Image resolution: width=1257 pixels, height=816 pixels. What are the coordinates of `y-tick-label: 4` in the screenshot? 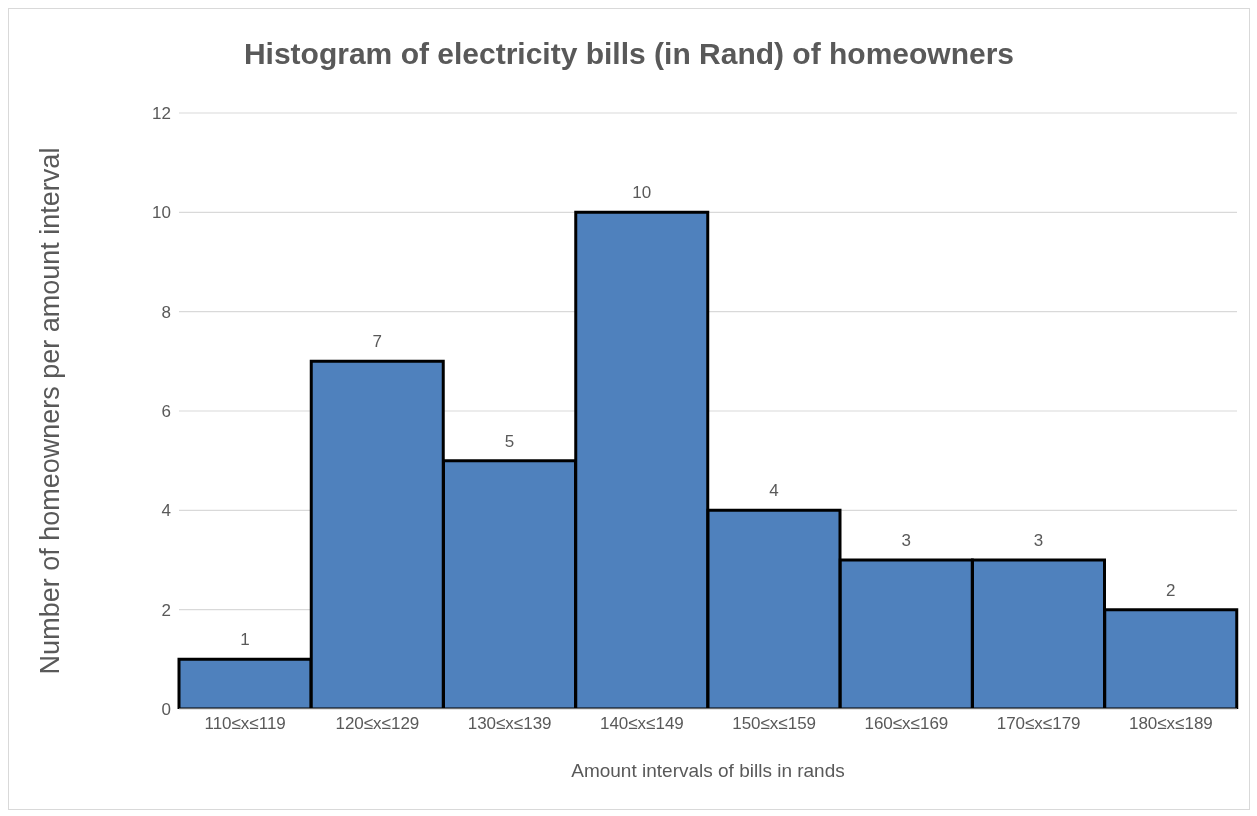 It's located at (166, 511).